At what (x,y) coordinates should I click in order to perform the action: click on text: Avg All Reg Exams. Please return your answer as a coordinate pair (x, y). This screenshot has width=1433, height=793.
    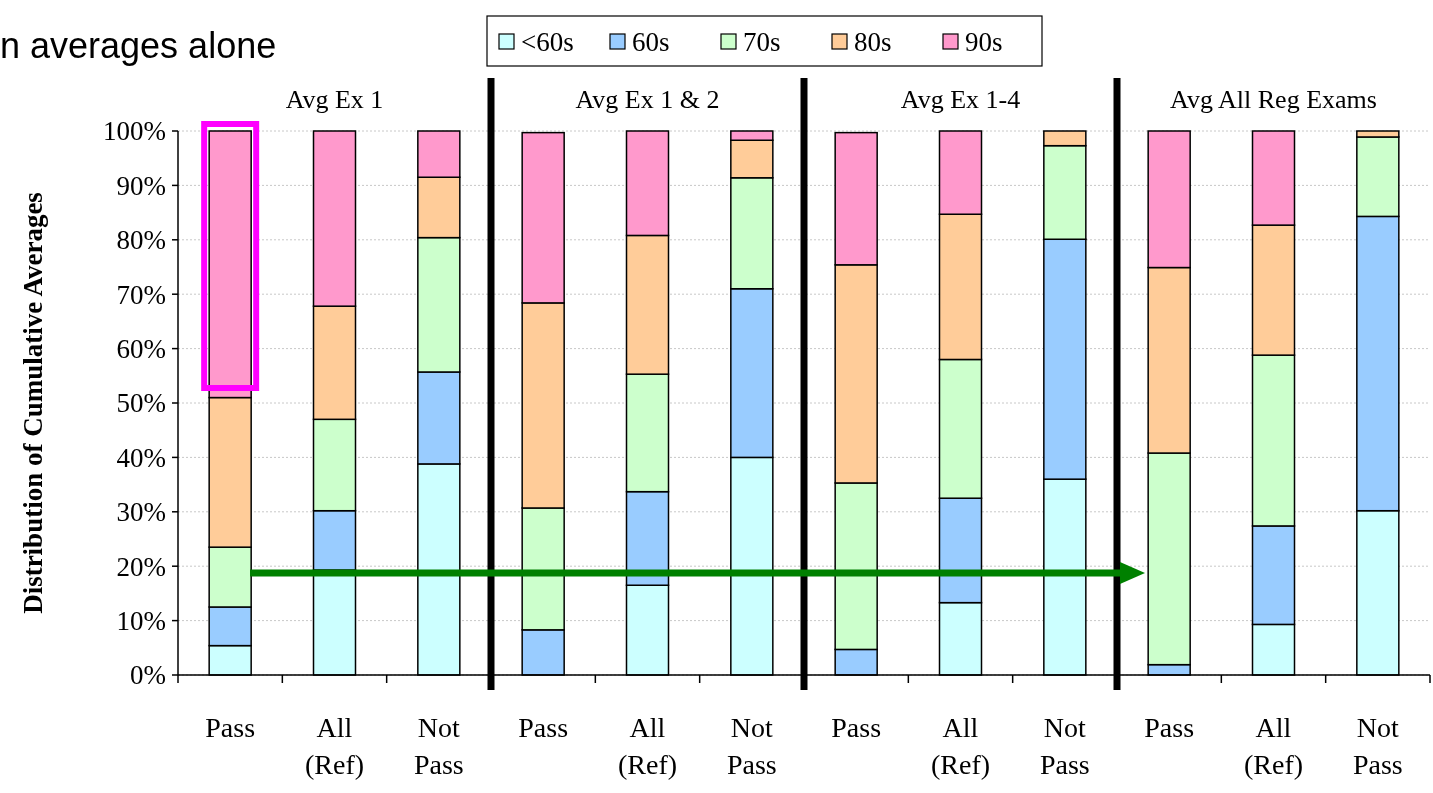
    Looking at the image, I should click on (1273, 99).